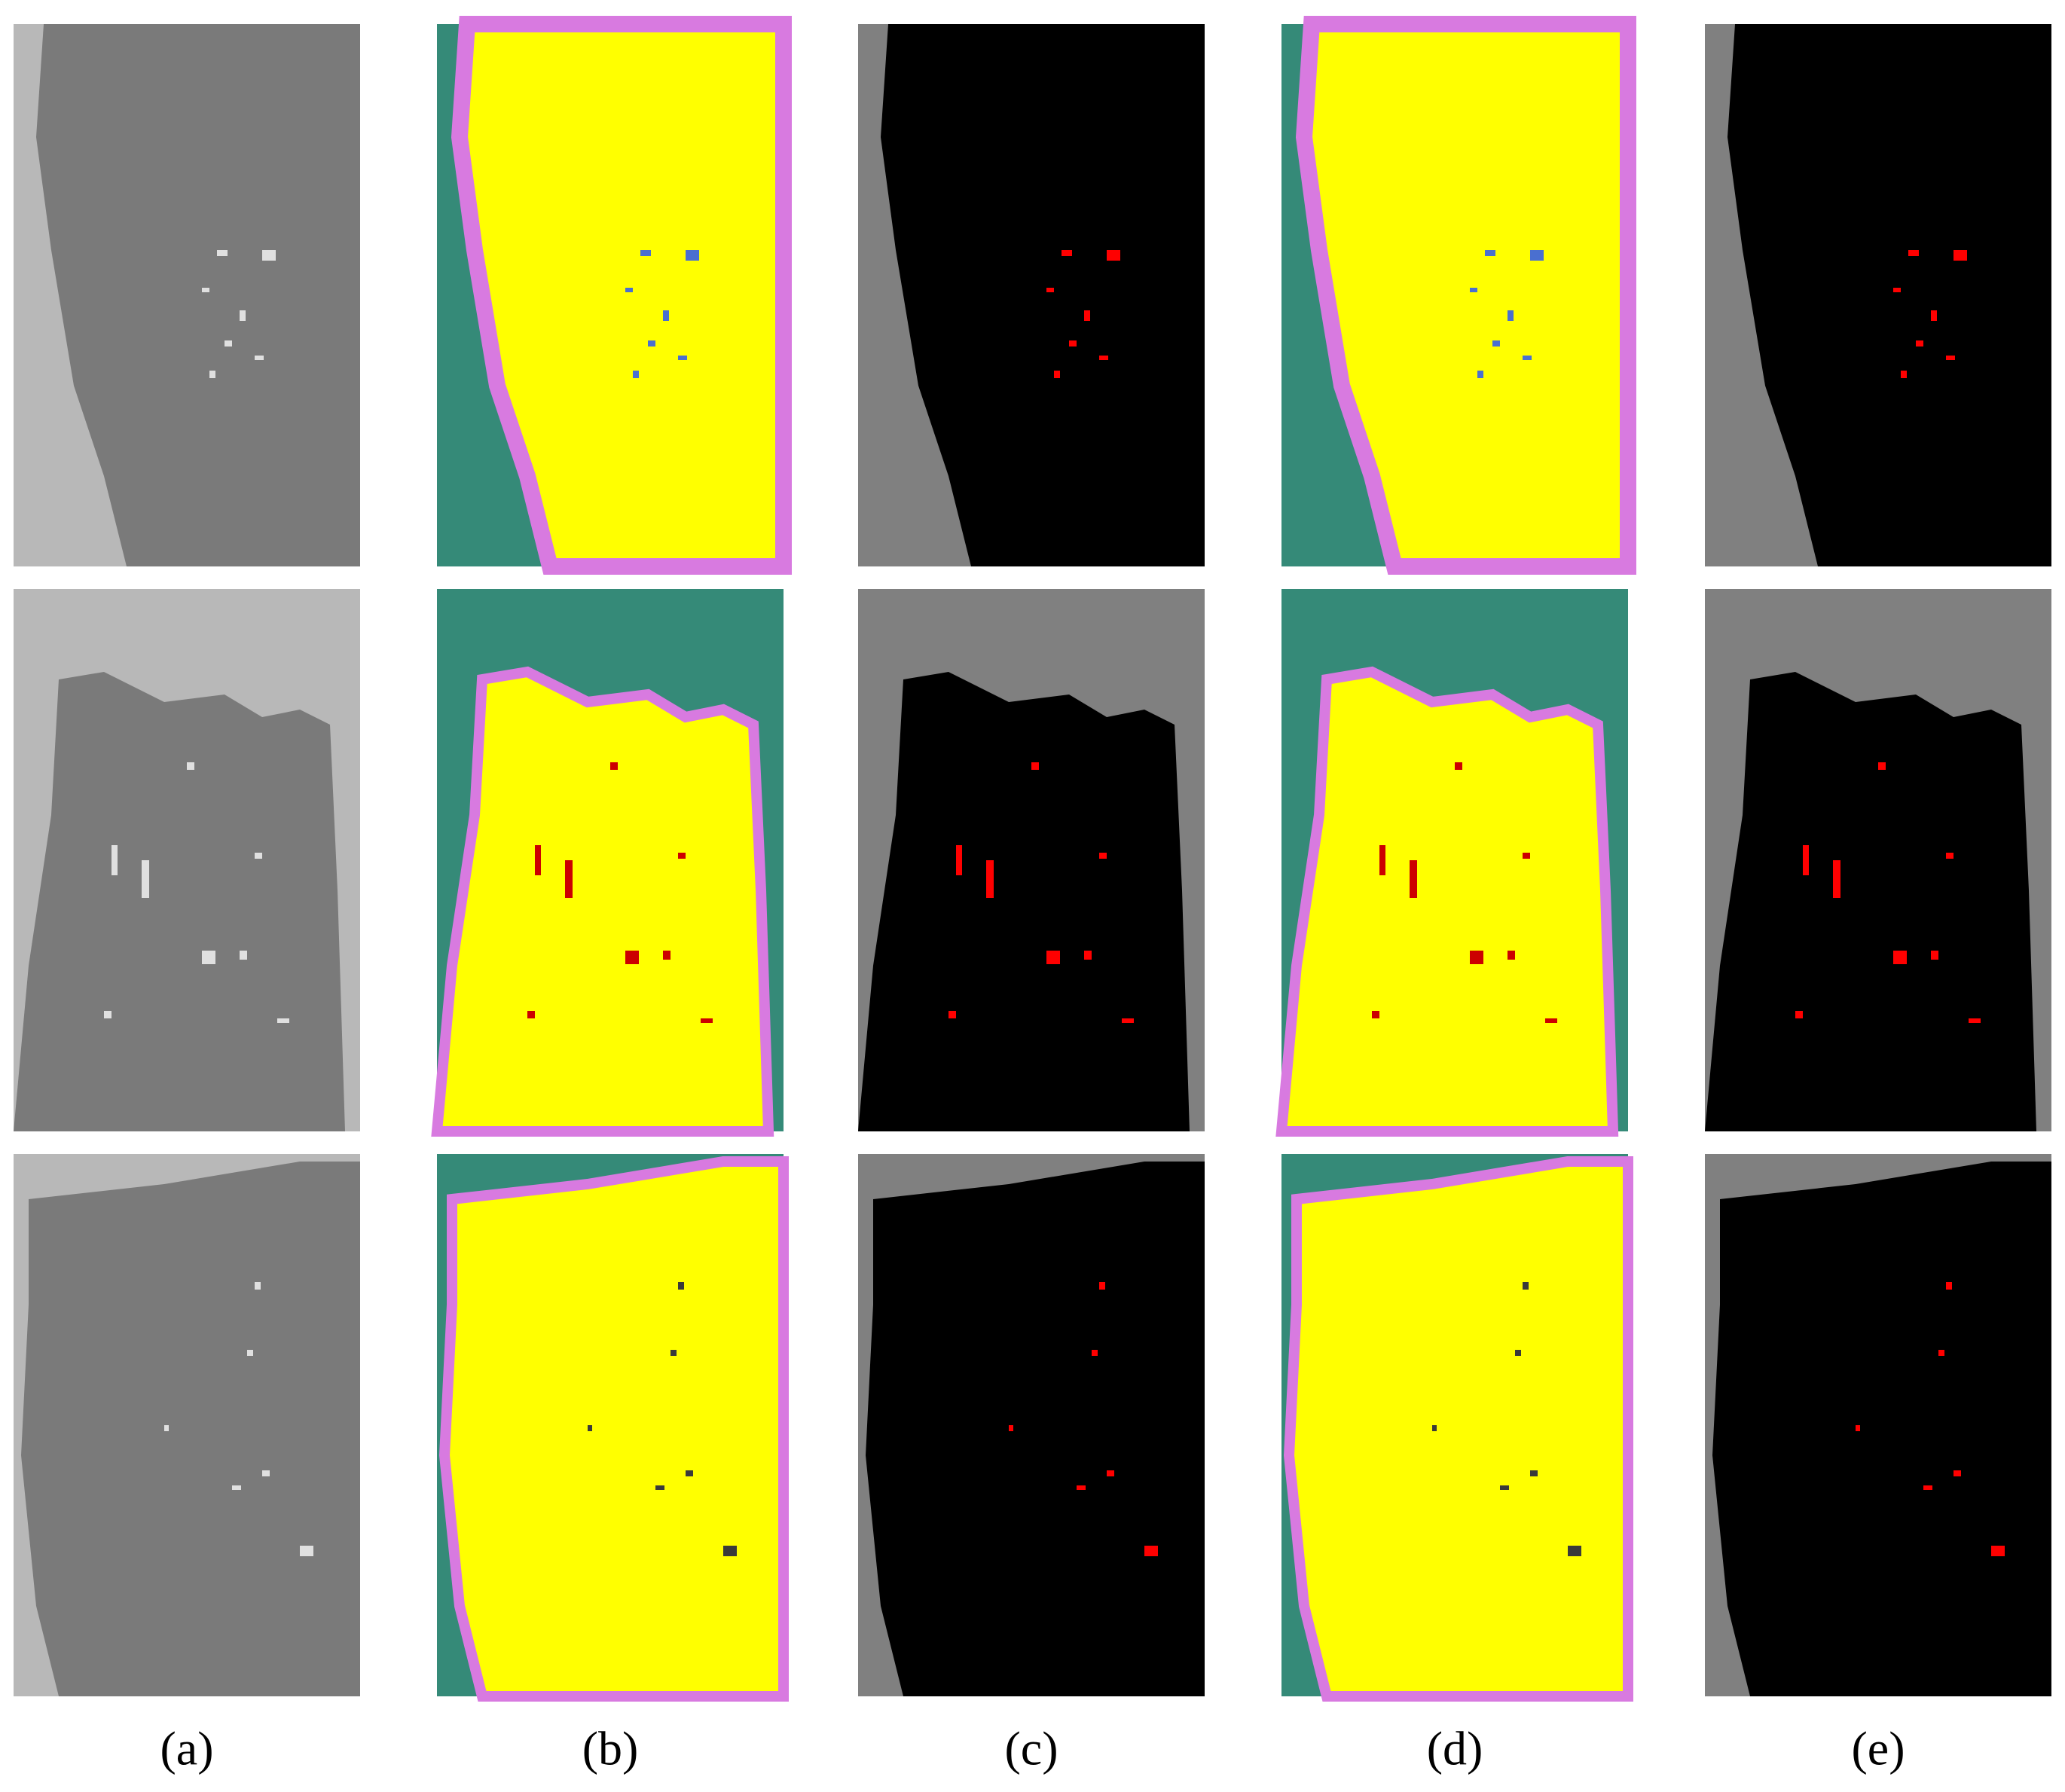 This screenshot has height=1792, width=2065. I want to click on panel-label: (e), so click(1878, 1748).